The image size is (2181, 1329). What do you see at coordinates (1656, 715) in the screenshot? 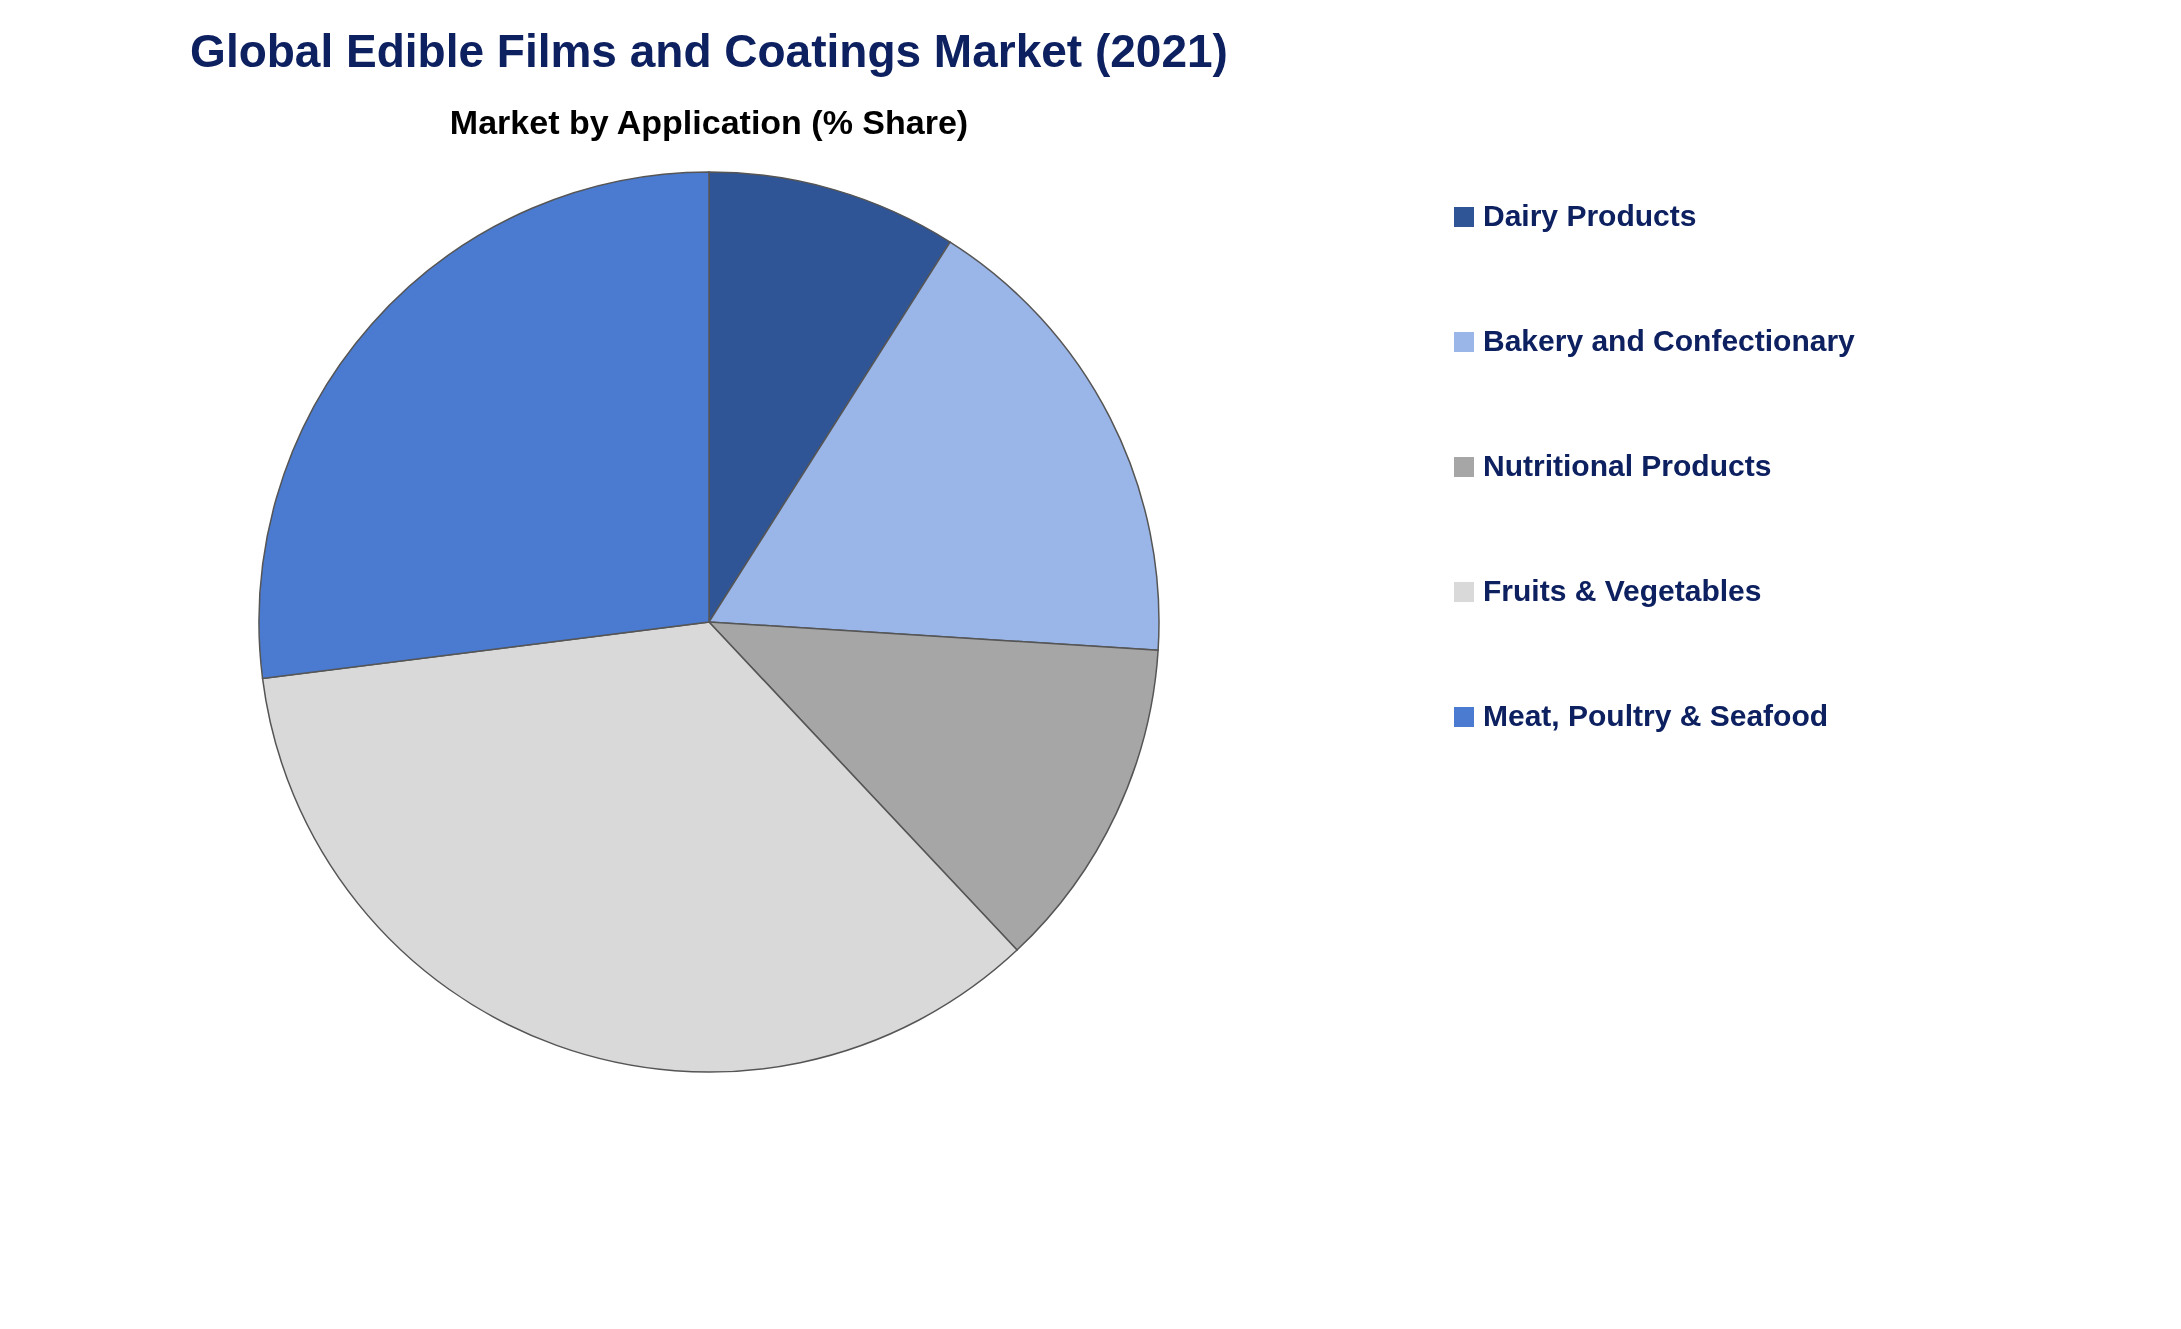
I see `legend-label: Meat, Poultry & Seafood` at bounding box center [1656, 715].